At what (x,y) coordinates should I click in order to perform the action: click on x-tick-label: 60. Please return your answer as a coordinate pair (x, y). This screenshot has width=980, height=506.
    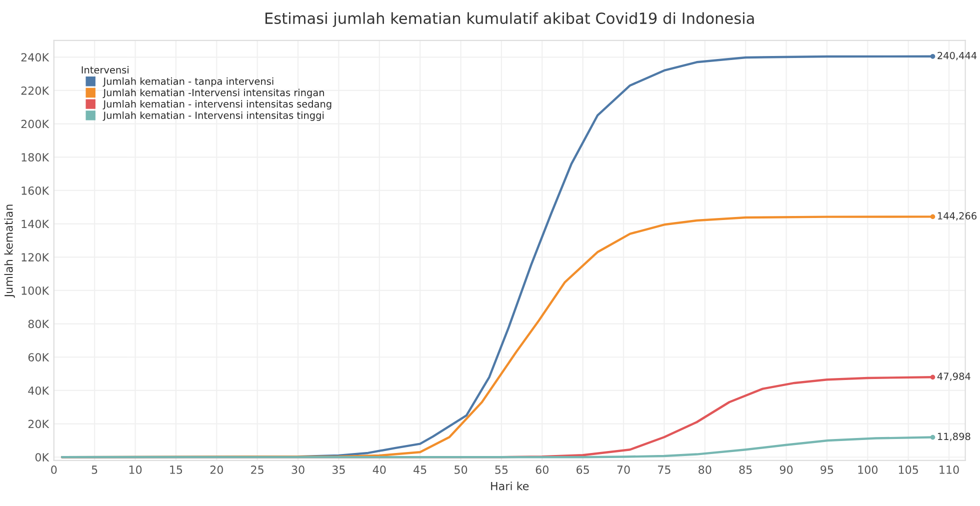
    Looking at the image, I should click on (542, 470).